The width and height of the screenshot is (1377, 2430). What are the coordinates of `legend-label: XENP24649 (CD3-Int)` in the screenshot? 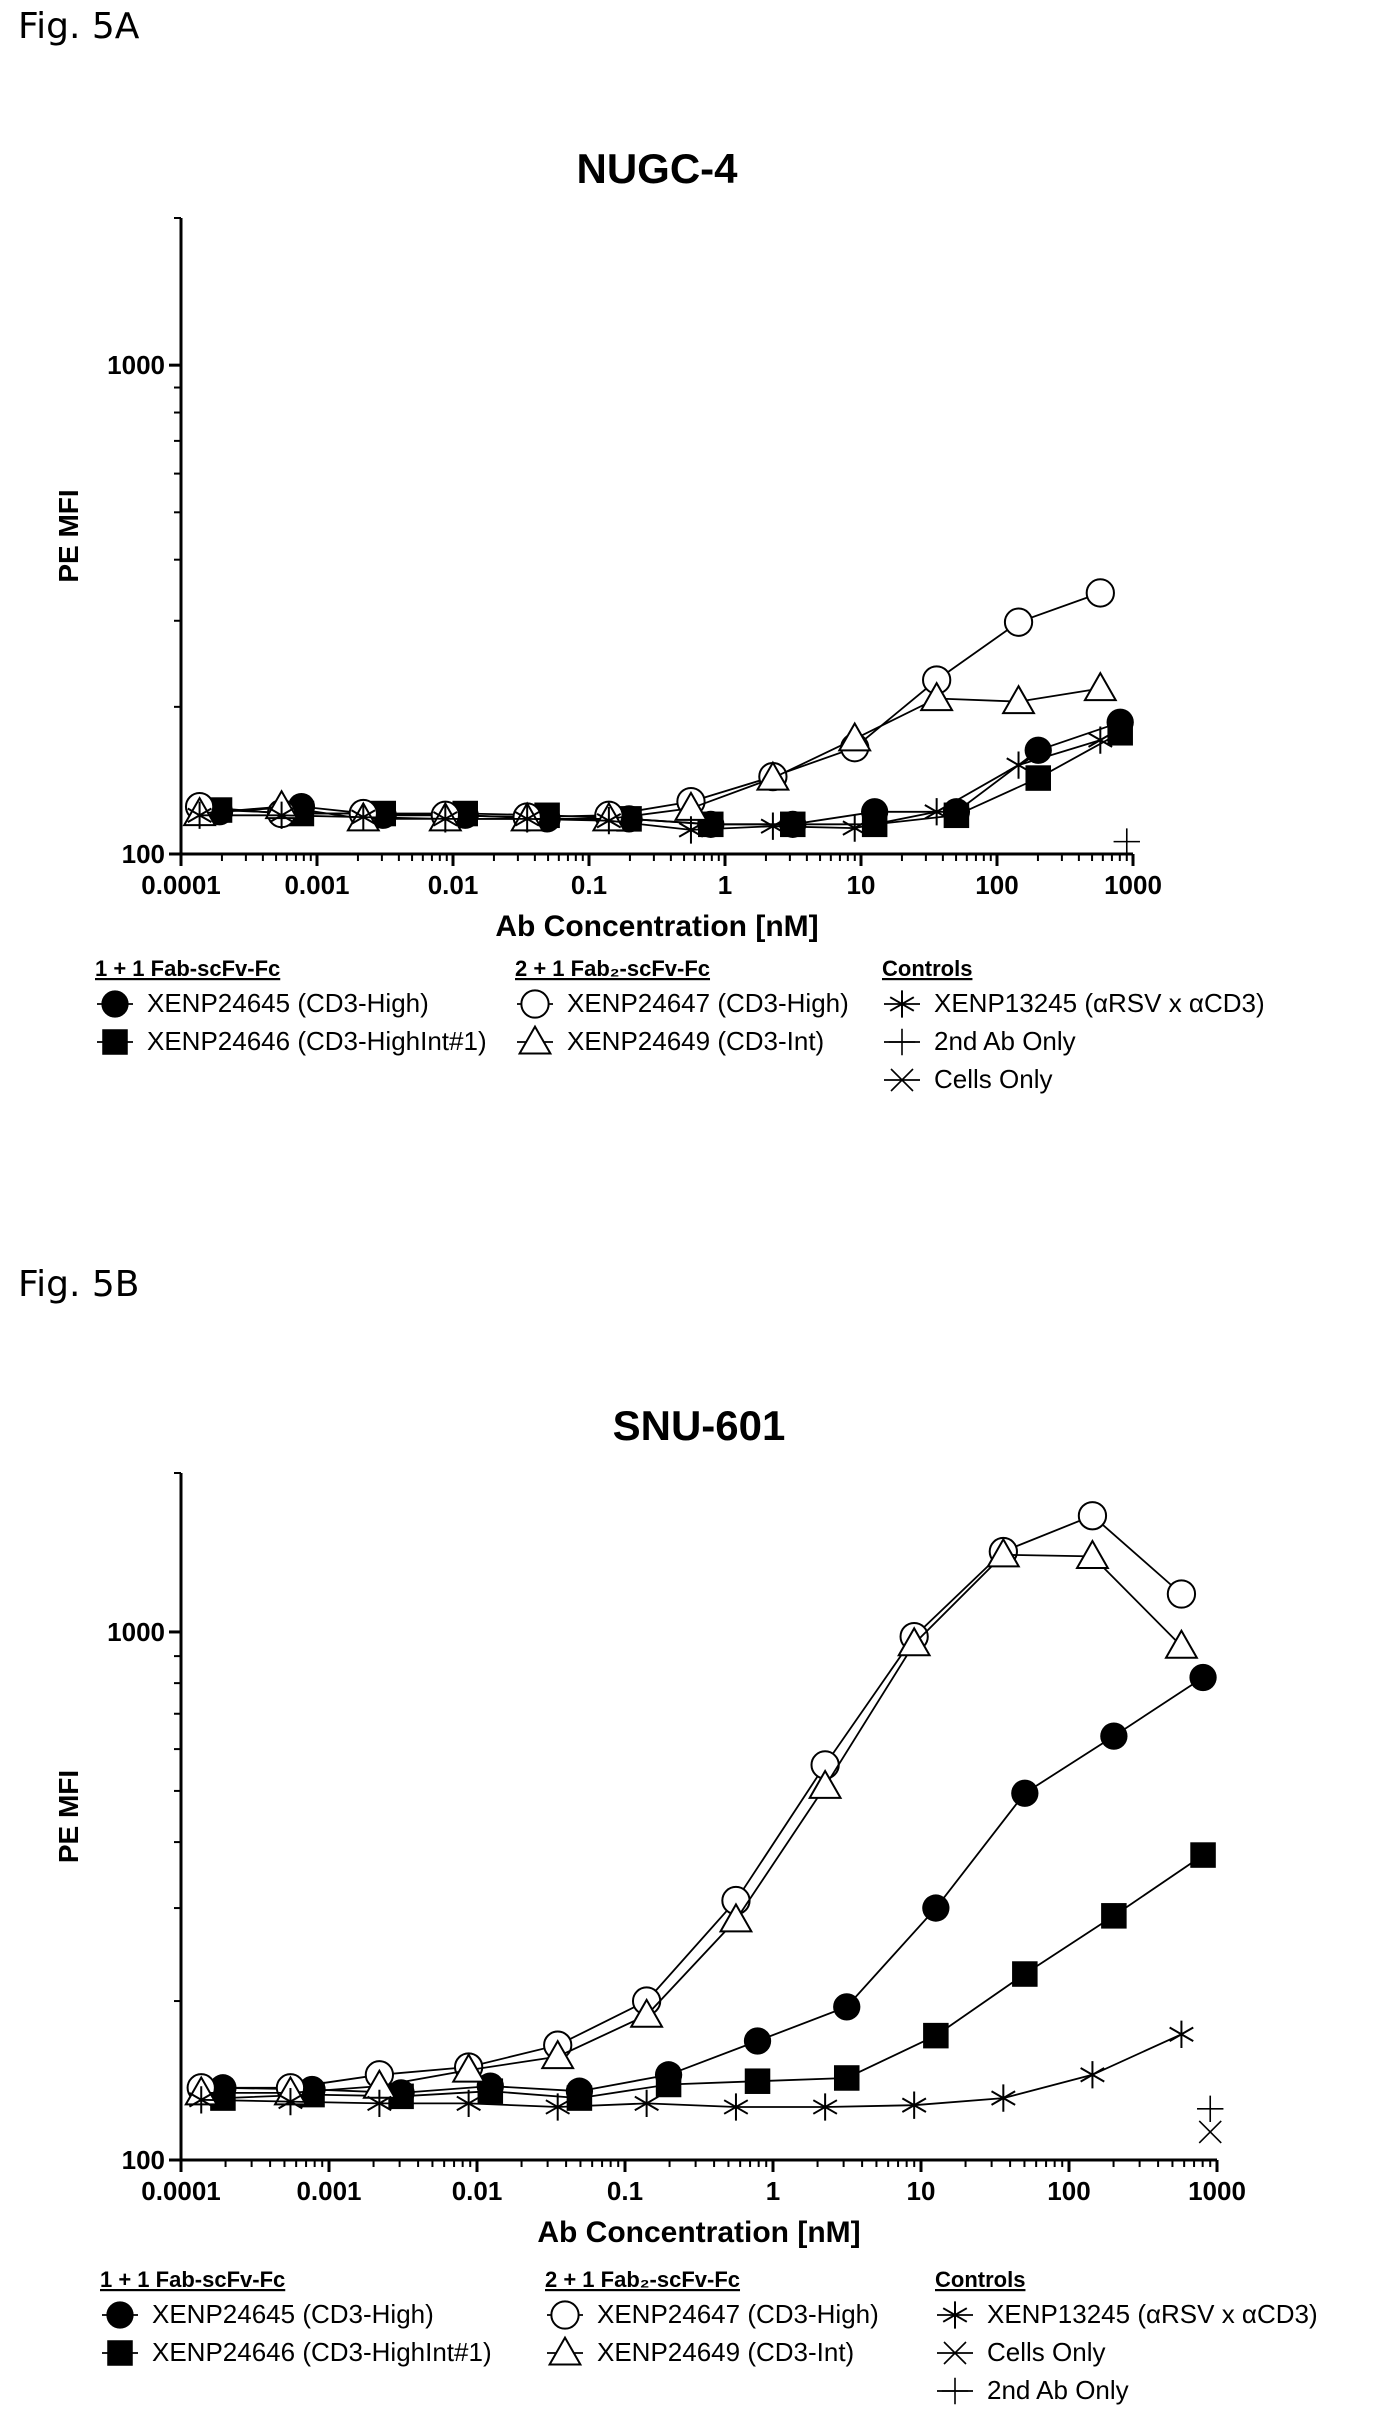 It's located at (695, 1041).